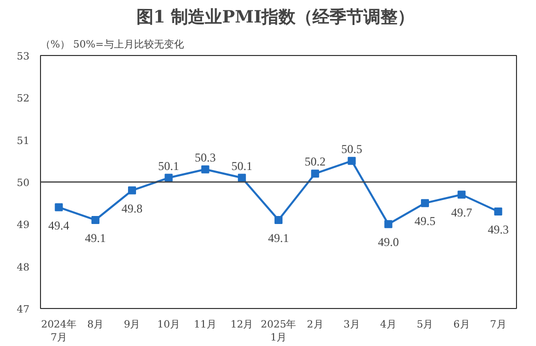  I want to click on text: 49.4, so click(59, 225).